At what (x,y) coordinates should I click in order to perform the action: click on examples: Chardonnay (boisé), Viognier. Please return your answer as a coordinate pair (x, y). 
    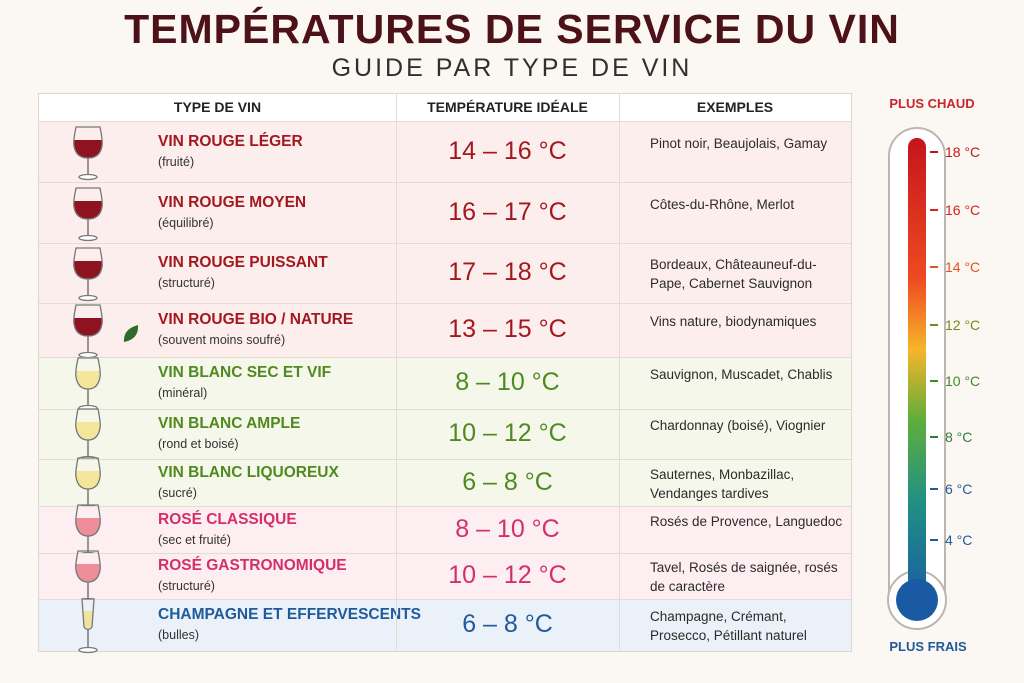
    Looking at the image, I should click on (738, 425).